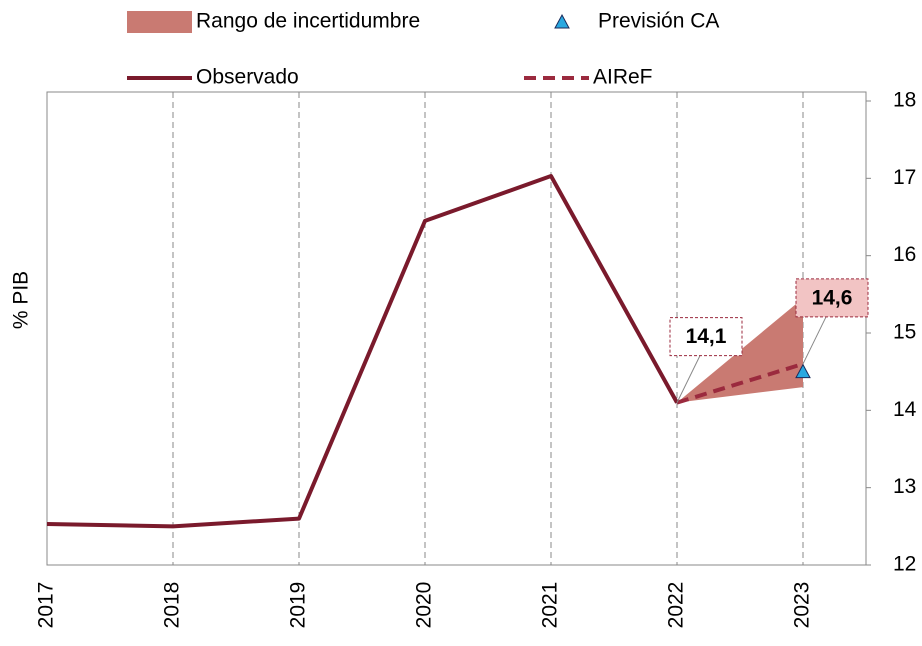 The width and height of the screenshot is (922, 646). What do you see at coordinates (424, 605) in the screenshot?
I see `x-tick-label: 2020` at bounding box center [424, 605].